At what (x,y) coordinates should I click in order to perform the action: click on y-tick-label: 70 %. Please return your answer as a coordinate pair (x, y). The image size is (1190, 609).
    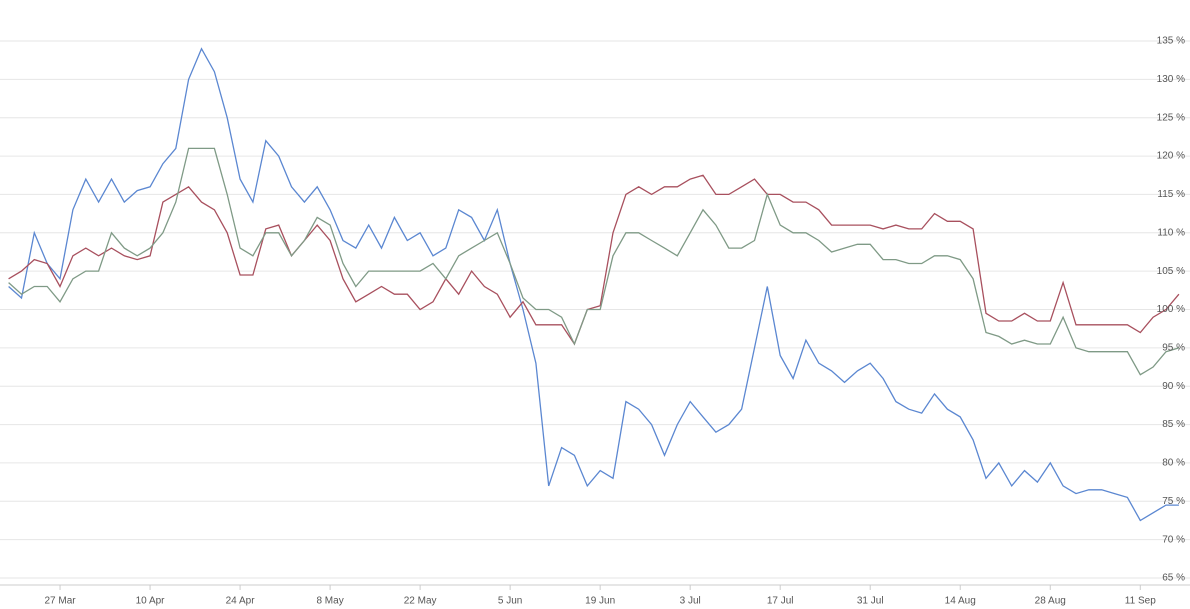
    Looking at the image, I should click on (1173, 539).